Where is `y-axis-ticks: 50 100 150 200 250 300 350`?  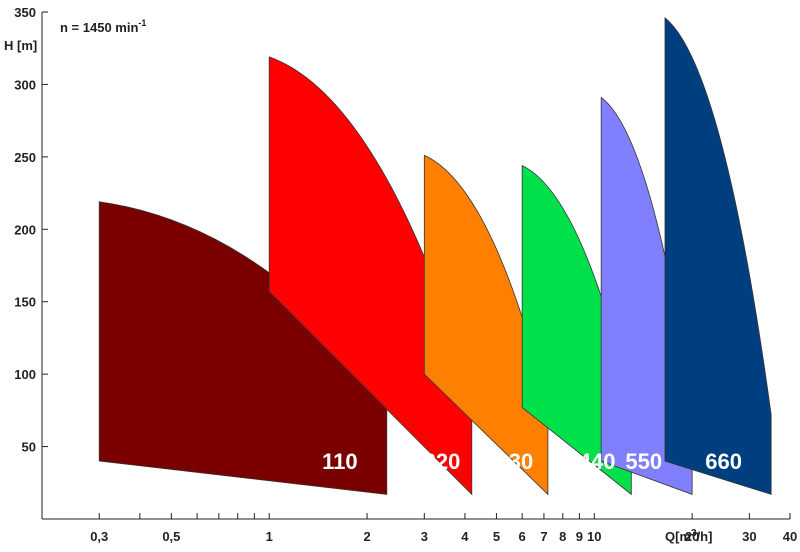 y-axis-ticks: 50 100 150 200 250 300 350 is located at coordinates (31, 230).